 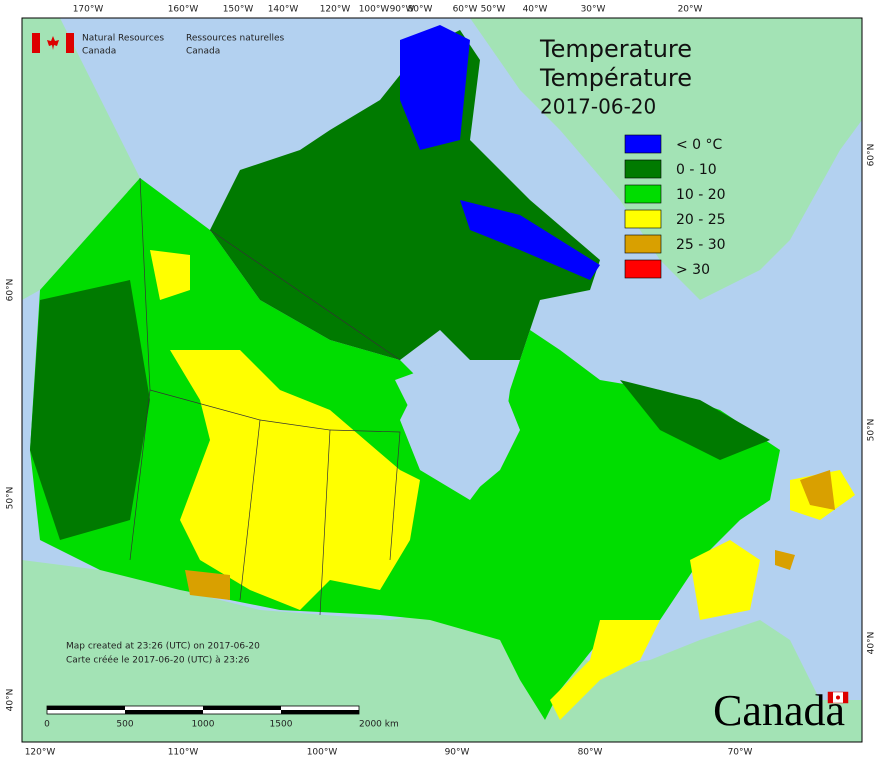 I want to click on footer-en: Map created at 23:26 (UTC) on 2017-06-20, so click(x=163, y=647).